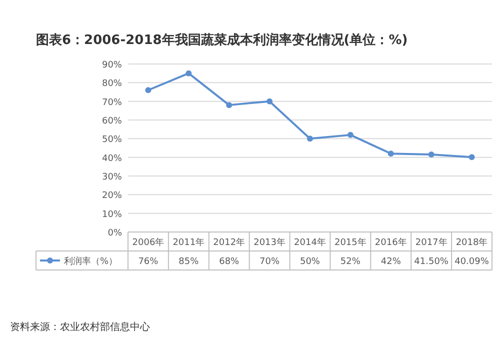 This screenshot has height=362, width=500. I want to click on y-tick-label: 70%, so click(112, 103).